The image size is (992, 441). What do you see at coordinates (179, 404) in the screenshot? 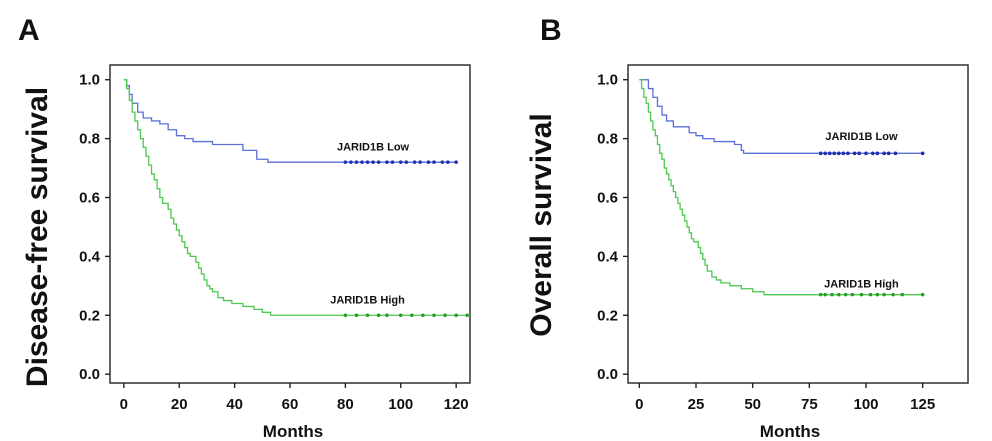
I see `x-tick-label: 20` at bounding box center [179, 404].